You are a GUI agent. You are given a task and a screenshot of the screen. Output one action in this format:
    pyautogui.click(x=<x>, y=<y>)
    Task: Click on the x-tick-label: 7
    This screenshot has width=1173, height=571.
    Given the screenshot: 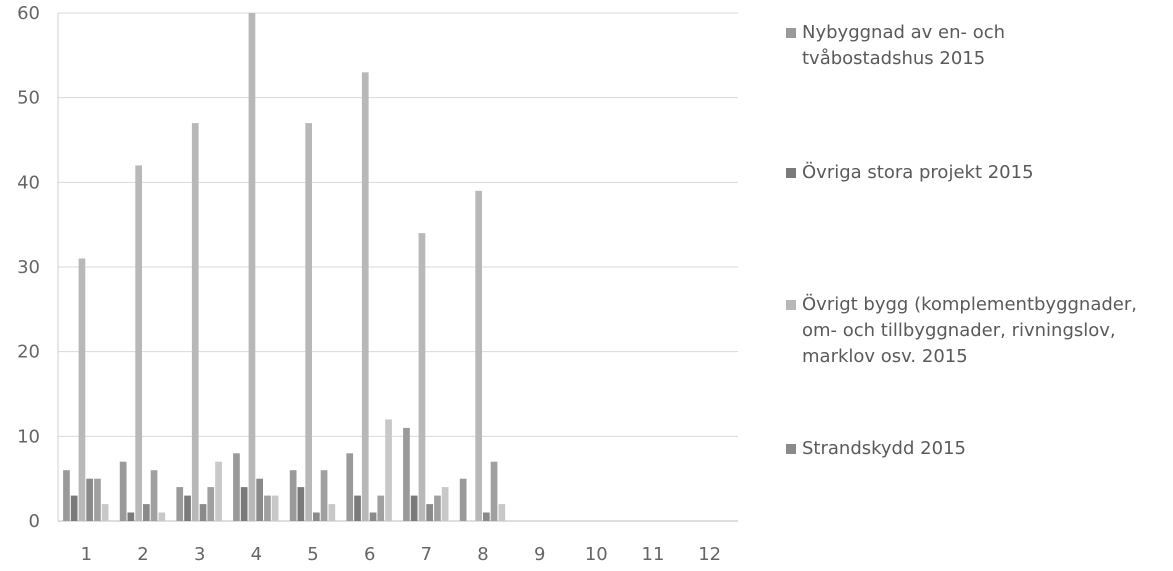 What is the action you would take?
    pyautogui.click(x=426, y=554)
    